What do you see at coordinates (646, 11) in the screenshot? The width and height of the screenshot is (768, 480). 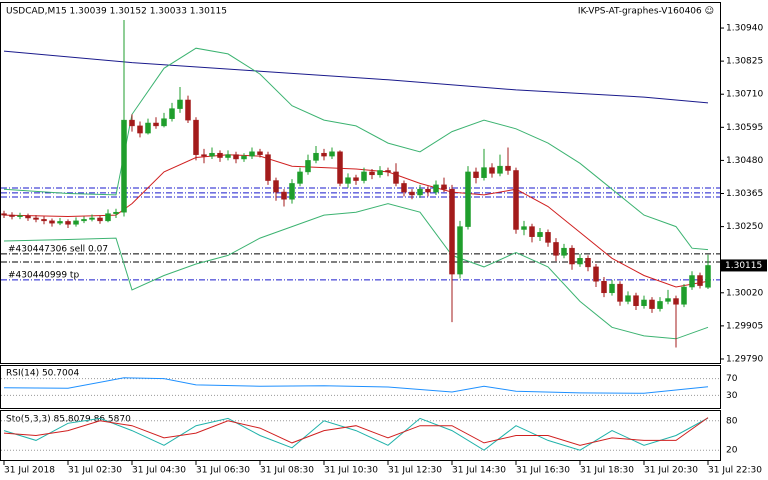 I see `chart-subtitle: IK-VPS-AT-graphes-V160406 ☺` at bounding box center [646, 11].